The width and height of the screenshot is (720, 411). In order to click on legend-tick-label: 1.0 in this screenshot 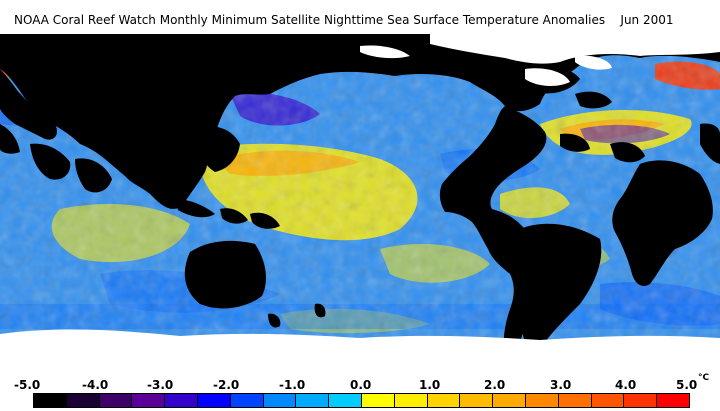, I will do `click(430, 385)`.